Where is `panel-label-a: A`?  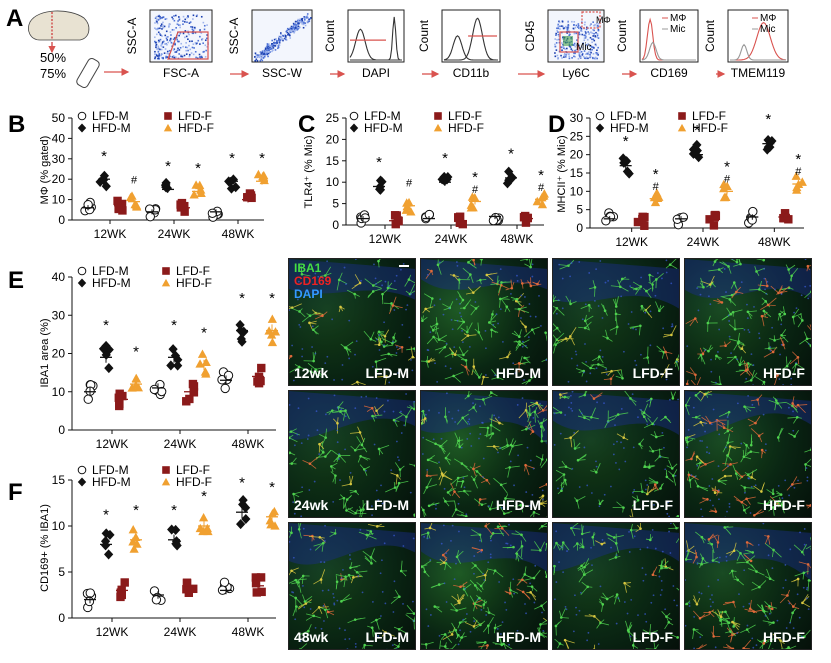
panel-label-a: A is located at coordinates (14, 18).